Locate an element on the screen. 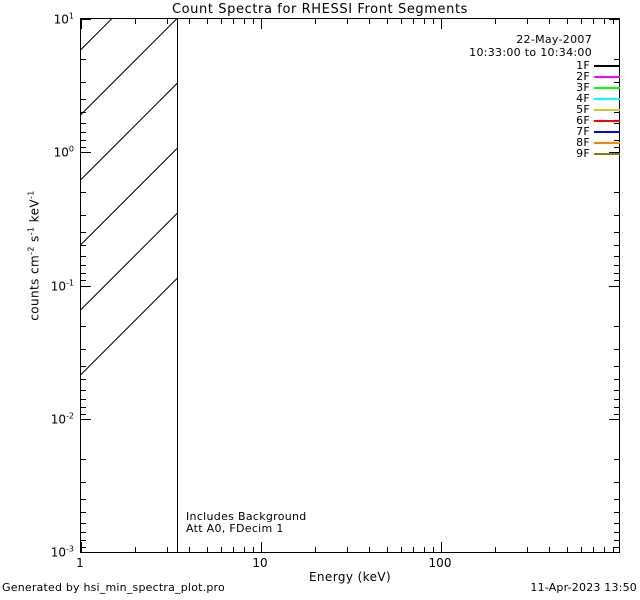  ytick-label-1em2: 10-2 is located at coordinates (62, 419).